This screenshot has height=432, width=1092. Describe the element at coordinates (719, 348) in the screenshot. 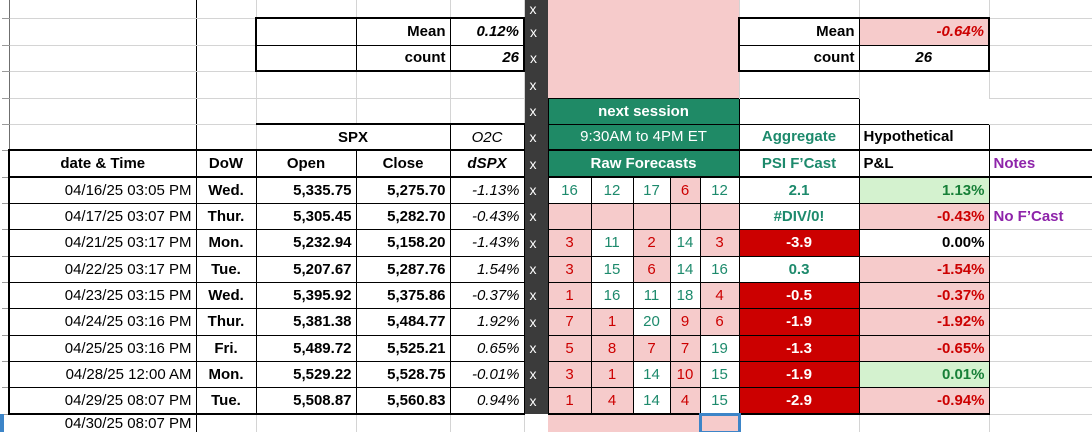

I see `cell-raw-forecast: 19` at that location.